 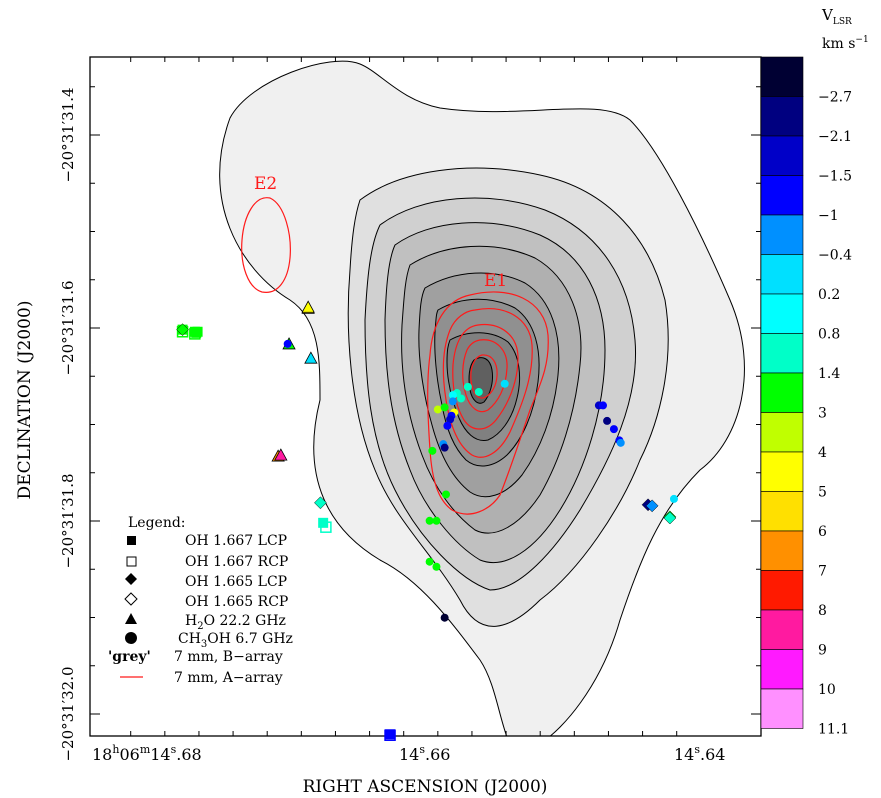 I want to click on y-tick-label: −20°31′31.4, so click(x=68, y=134).